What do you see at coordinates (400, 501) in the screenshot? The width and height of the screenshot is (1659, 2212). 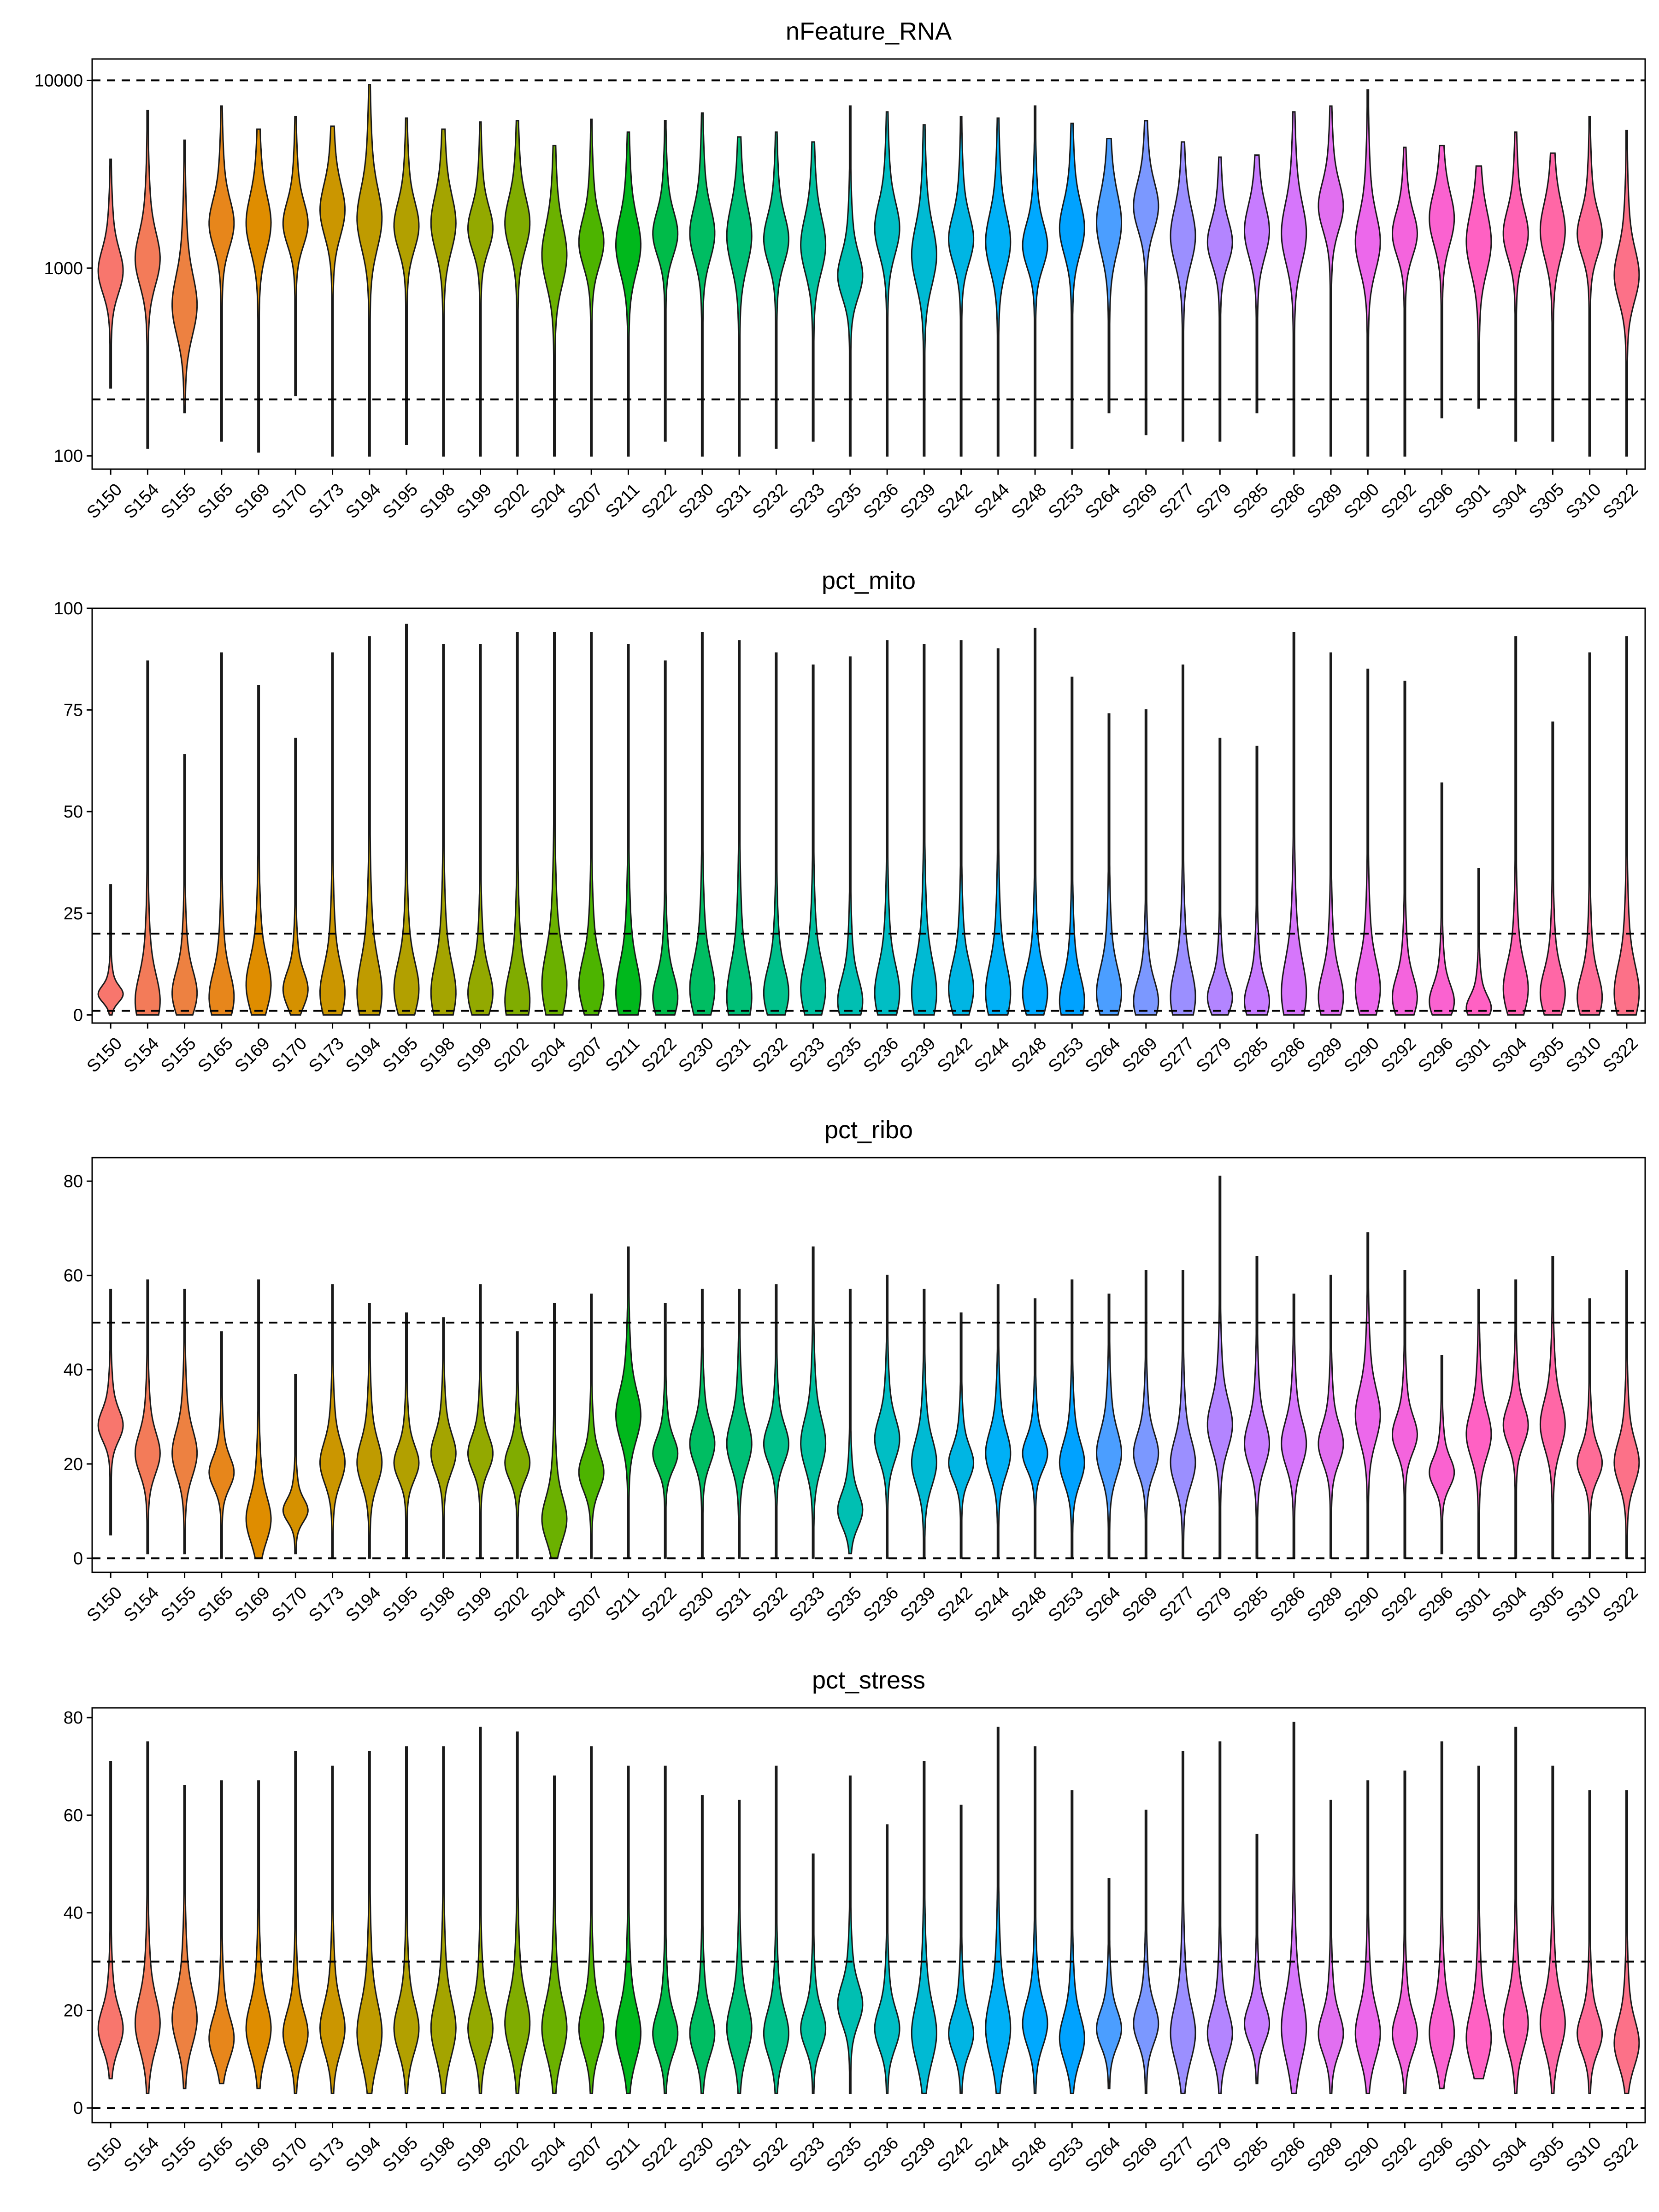 I see `x-tick-label: S195` at bounding box center [400, 501].